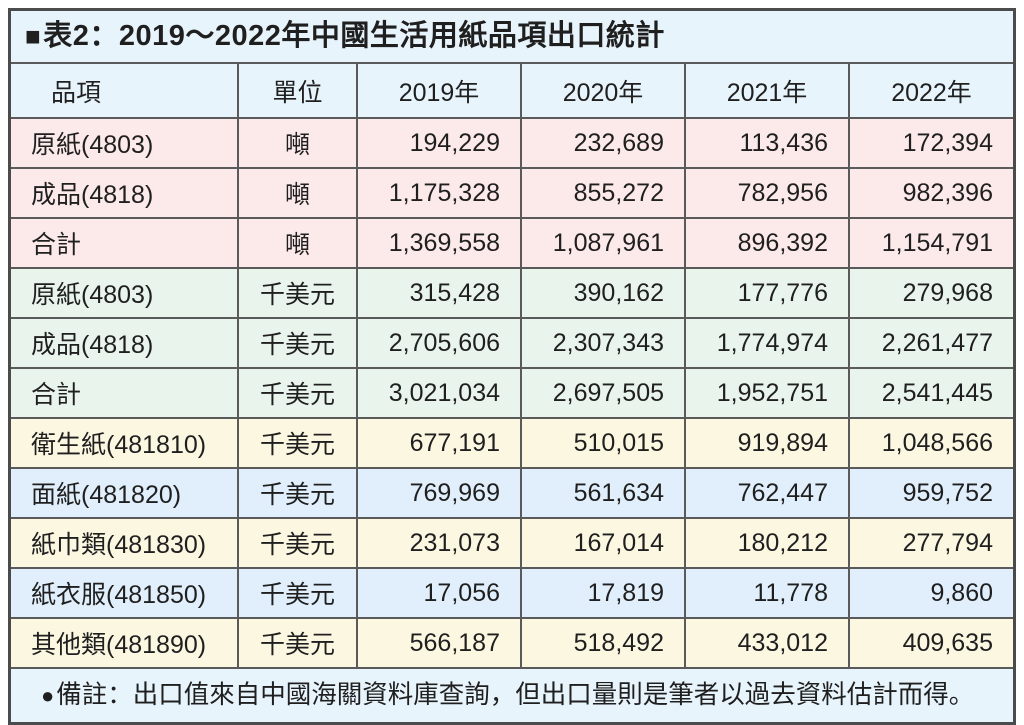  I want to click on column-header-0: 品項, so click(125, 91).